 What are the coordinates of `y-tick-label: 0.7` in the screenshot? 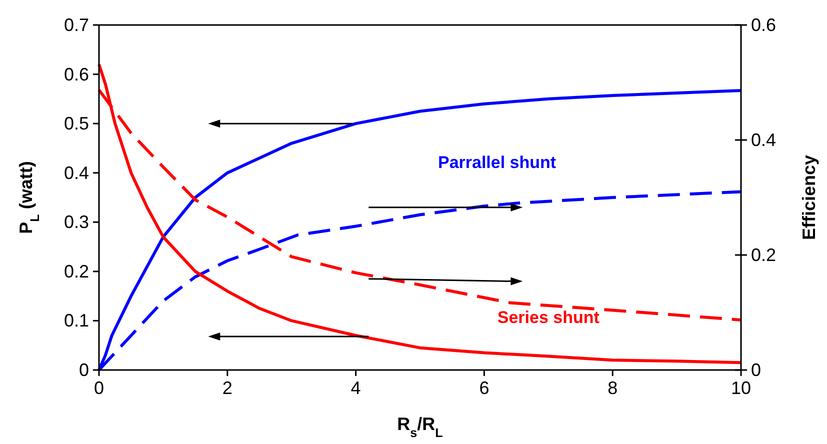 It's located at (76, 25).